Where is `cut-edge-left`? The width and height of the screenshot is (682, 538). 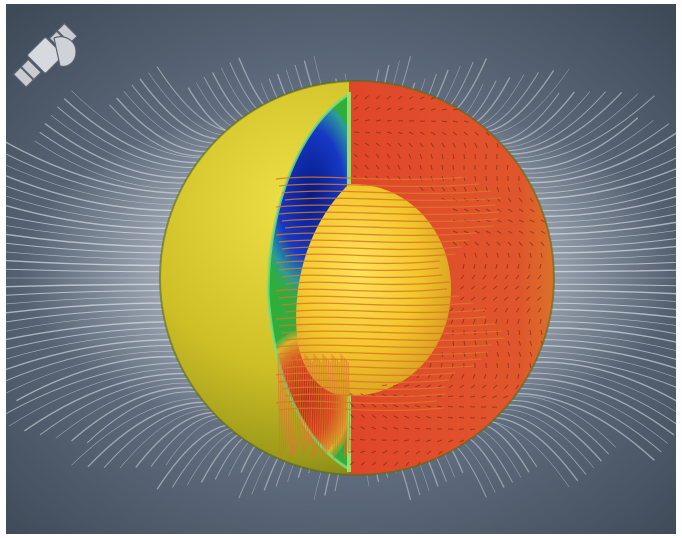
cut-edge-left is located at coordinates (308, 281).